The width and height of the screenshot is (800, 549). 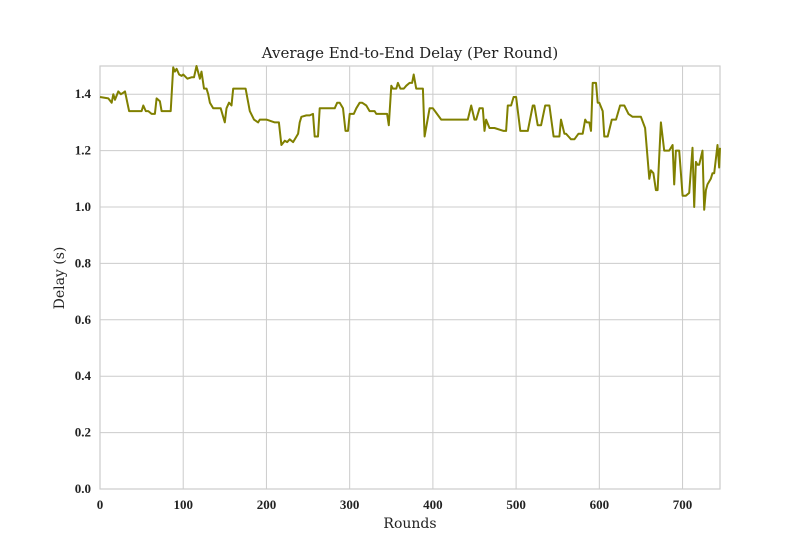 I want to click on chart-title: Average End-to-End Delay (Per Round), so click(x=409, y=53).